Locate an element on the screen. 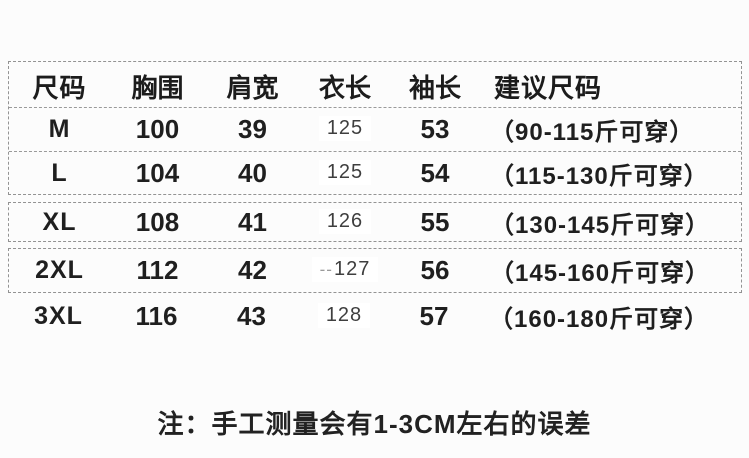  cell-sleeve: 56 is located at coordinates (435, 270).